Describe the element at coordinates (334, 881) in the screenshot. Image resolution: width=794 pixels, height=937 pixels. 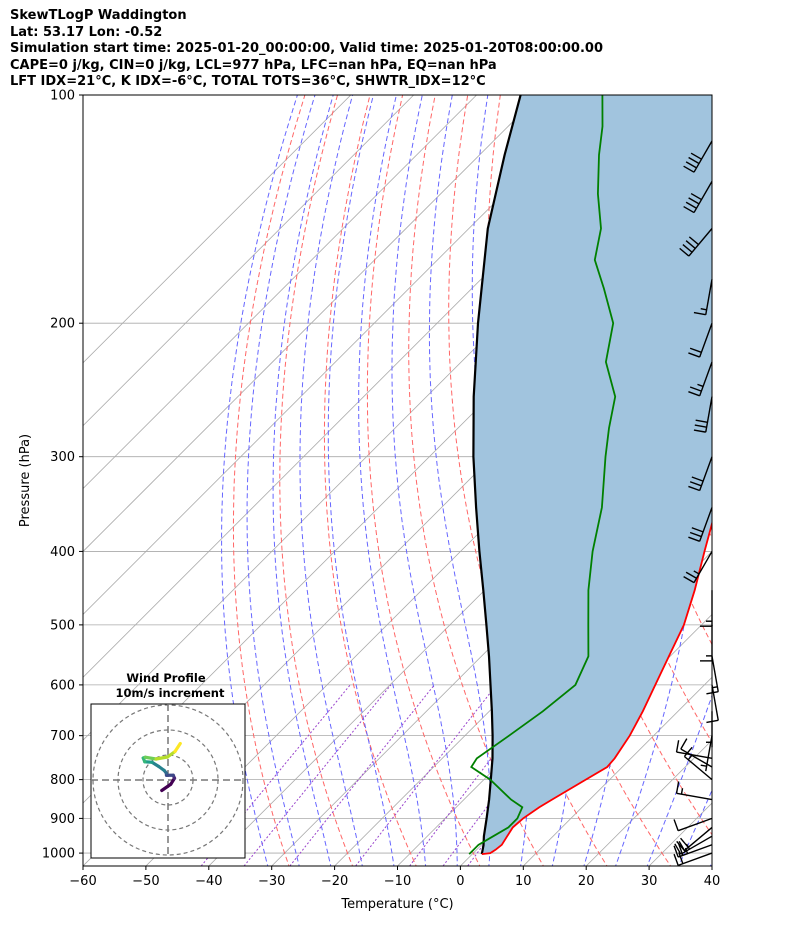
I see `x-tick-label: −20` at that location.